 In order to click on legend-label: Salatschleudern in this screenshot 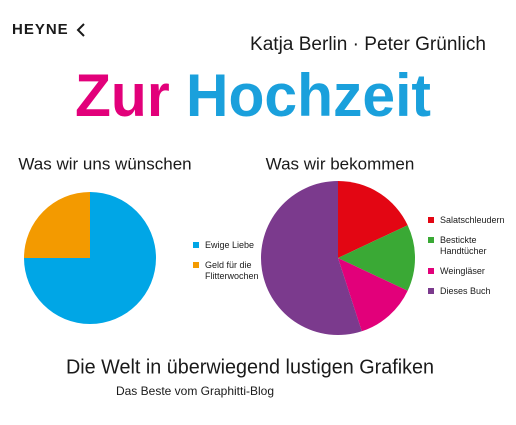, I will do `click(472, 220)`.